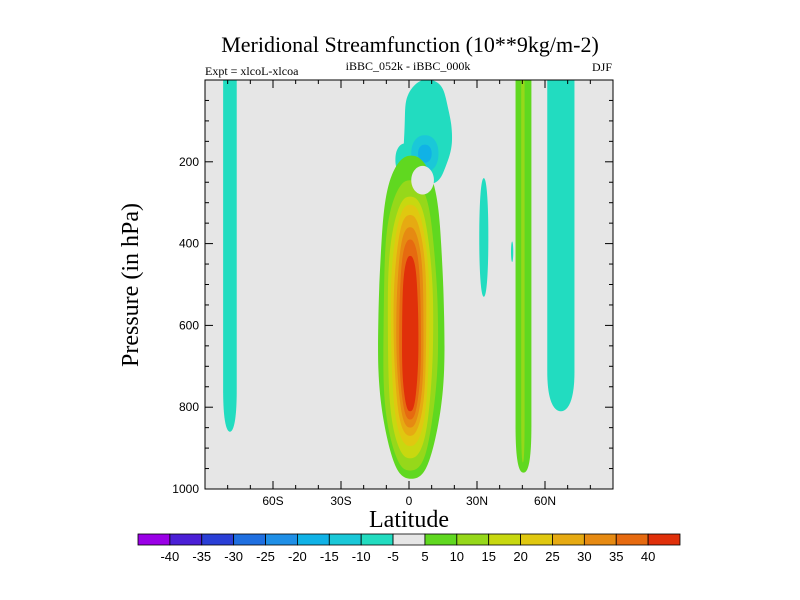 This screenshot has height=600, width=800. I want to click on x-tick-label: 0, so click(409, 501).